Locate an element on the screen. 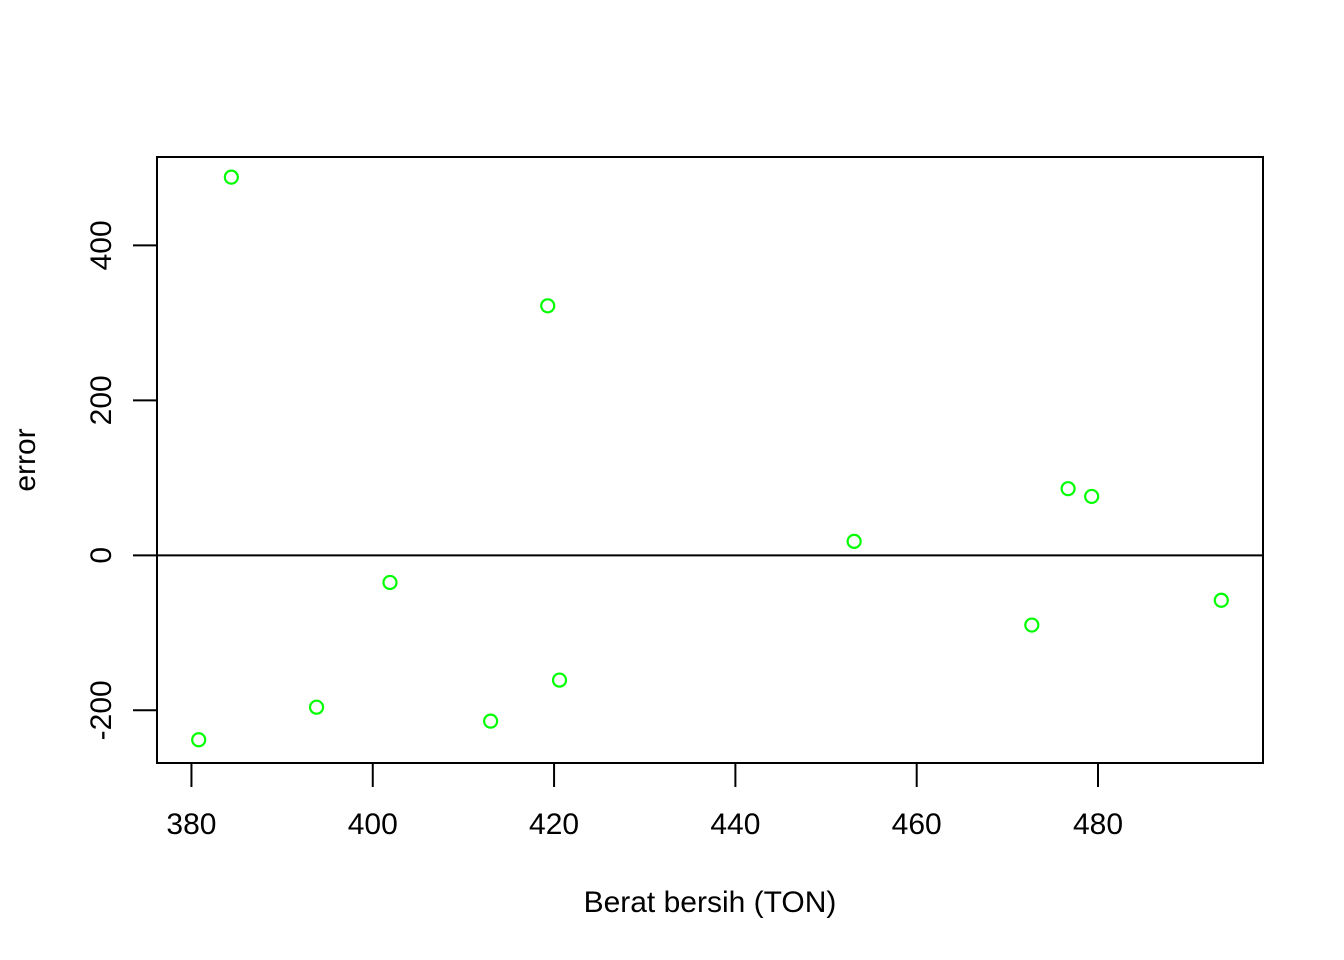  y-tick-label: -200 is located at coordinates (101, 710).